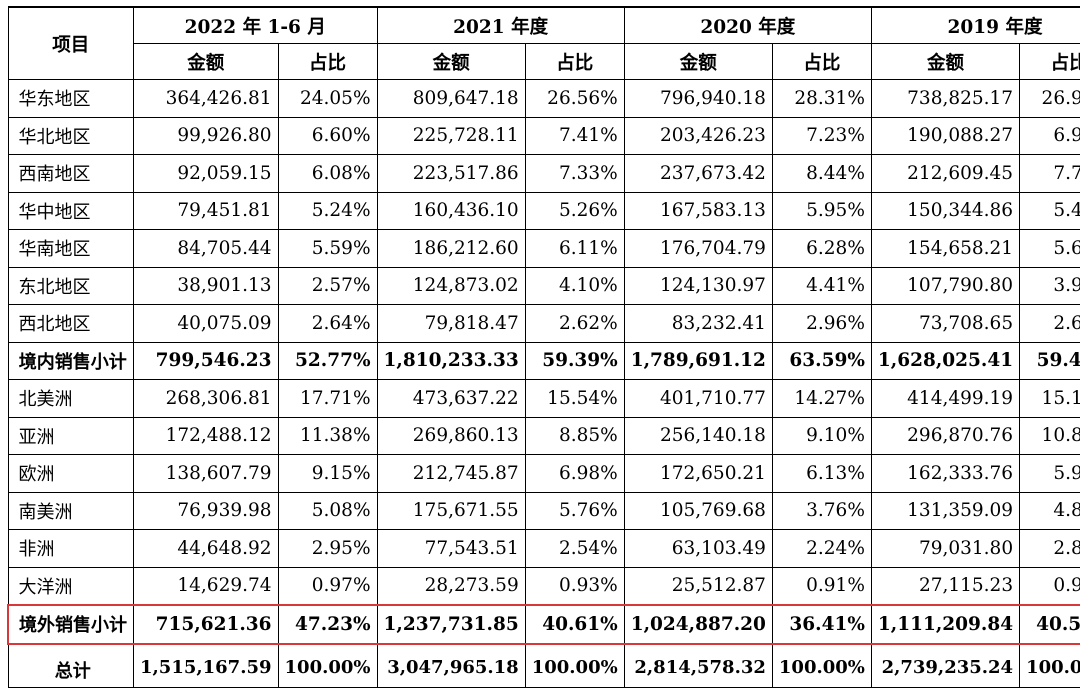  I want to click on cell-amount: 414,499.19, so click(945, 398).